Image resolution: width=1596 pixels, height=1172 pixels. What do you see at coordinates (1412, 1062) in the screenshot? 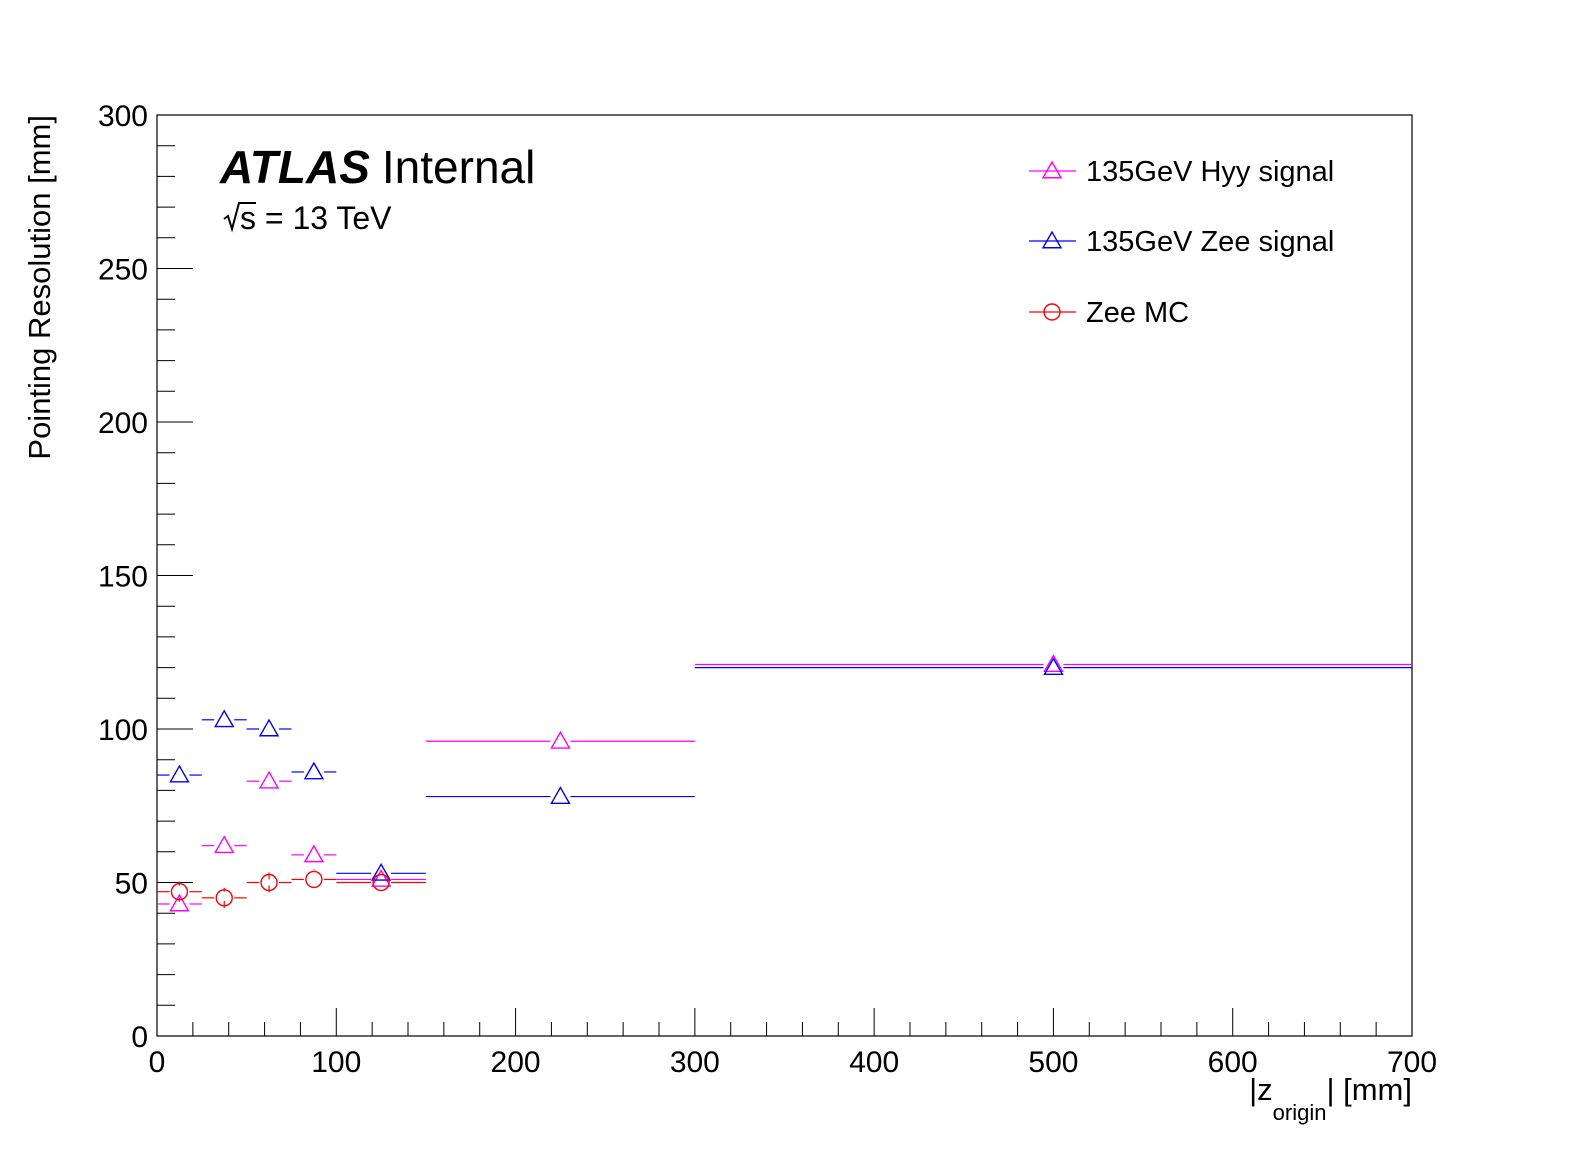
I see `x-tick-label: 700` at bounding box center [1412, 1062].